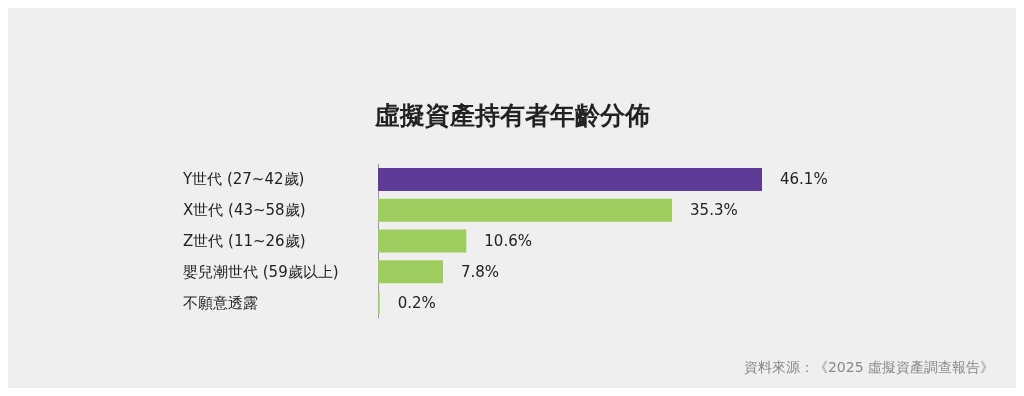 The image size is (1024, 396). I want to click on y-tick-label: X世代 (43~58歲), so click(244, 210).